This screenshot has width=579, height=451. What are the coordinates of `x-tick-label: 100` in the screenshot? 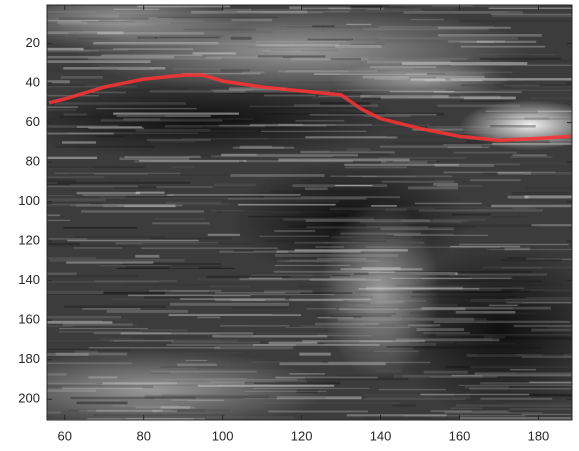 It's located at (223, 435).